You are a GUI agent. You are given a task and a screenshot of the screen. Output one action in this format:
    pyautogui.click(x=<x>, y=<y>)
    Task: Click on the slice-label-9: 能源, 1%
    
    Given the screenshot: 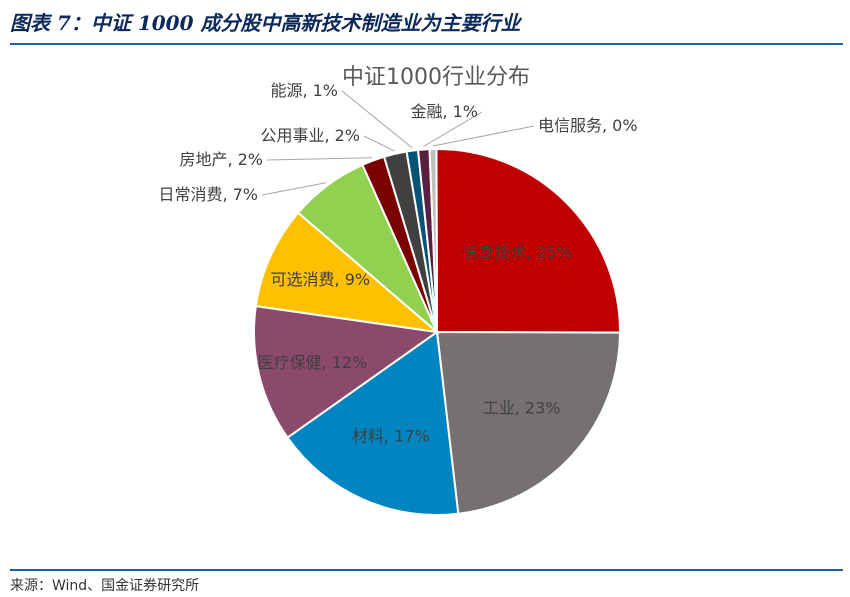 What is the action you would take?
    pyautogui.click(x=304, y=90)
    